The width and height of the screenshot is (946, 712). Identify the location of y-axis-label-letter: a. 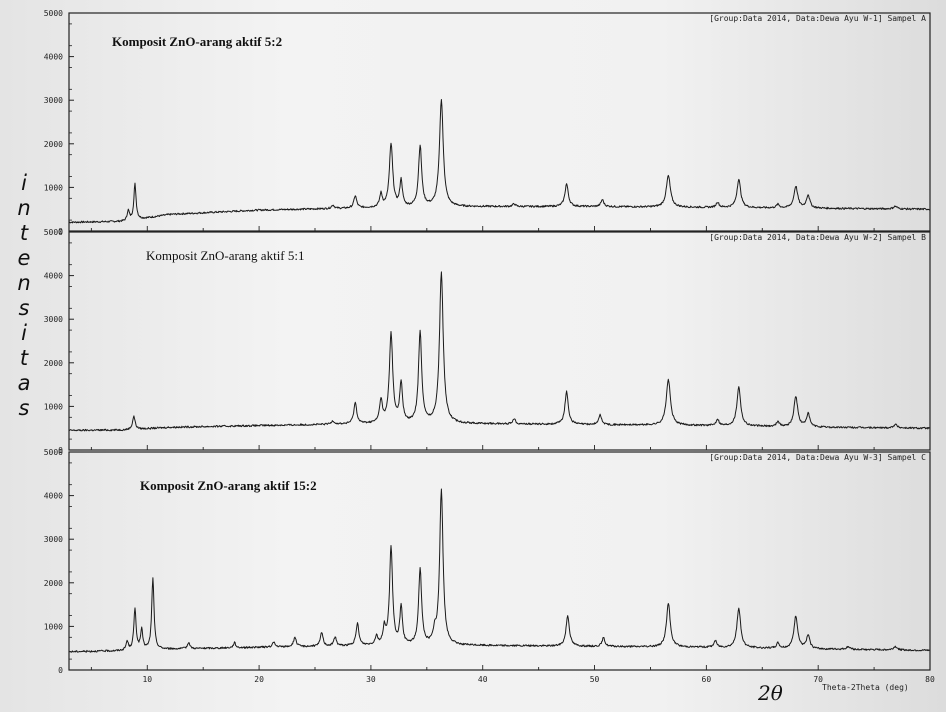
(24, 383).